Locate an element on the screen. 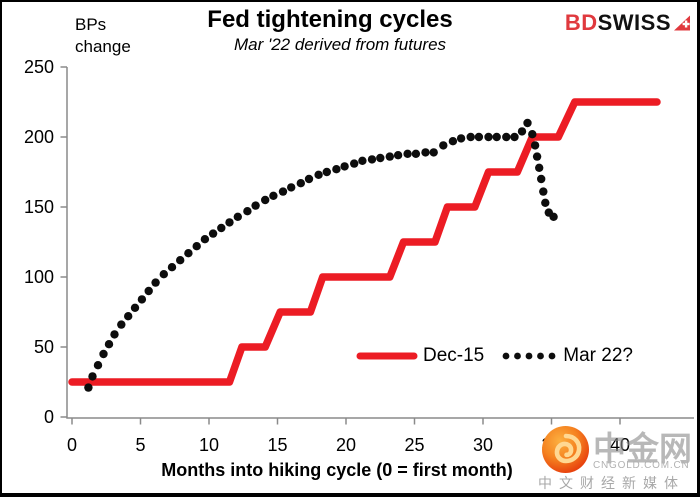 The image size is (700, 497). legend-item-mar22: Mar 22? is located at coordinates (566, 356).